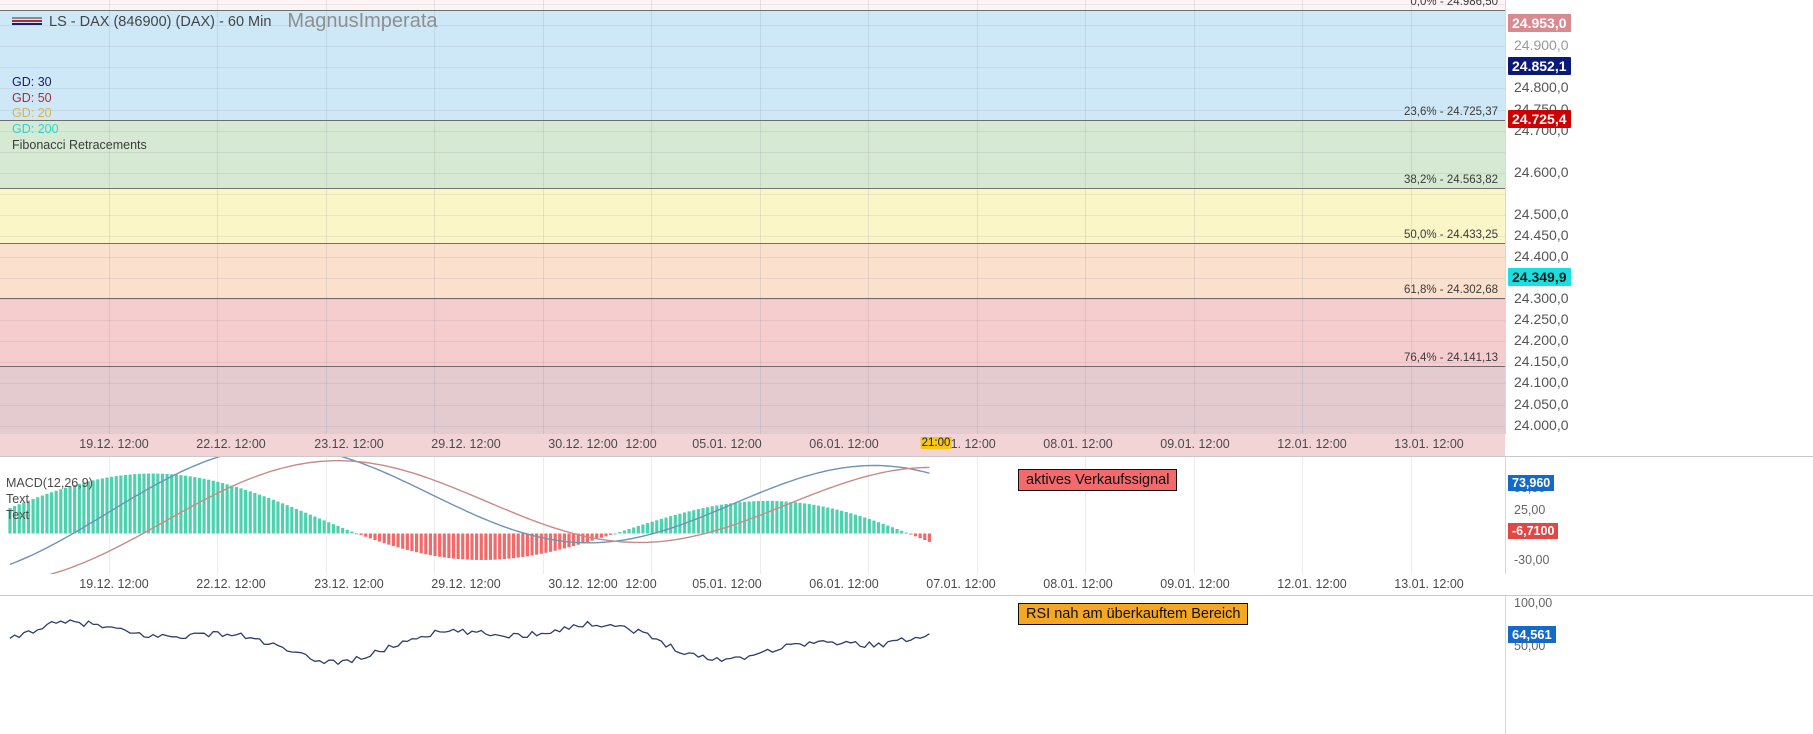  I want to click on fib-band-61.8, so click(752, 332).